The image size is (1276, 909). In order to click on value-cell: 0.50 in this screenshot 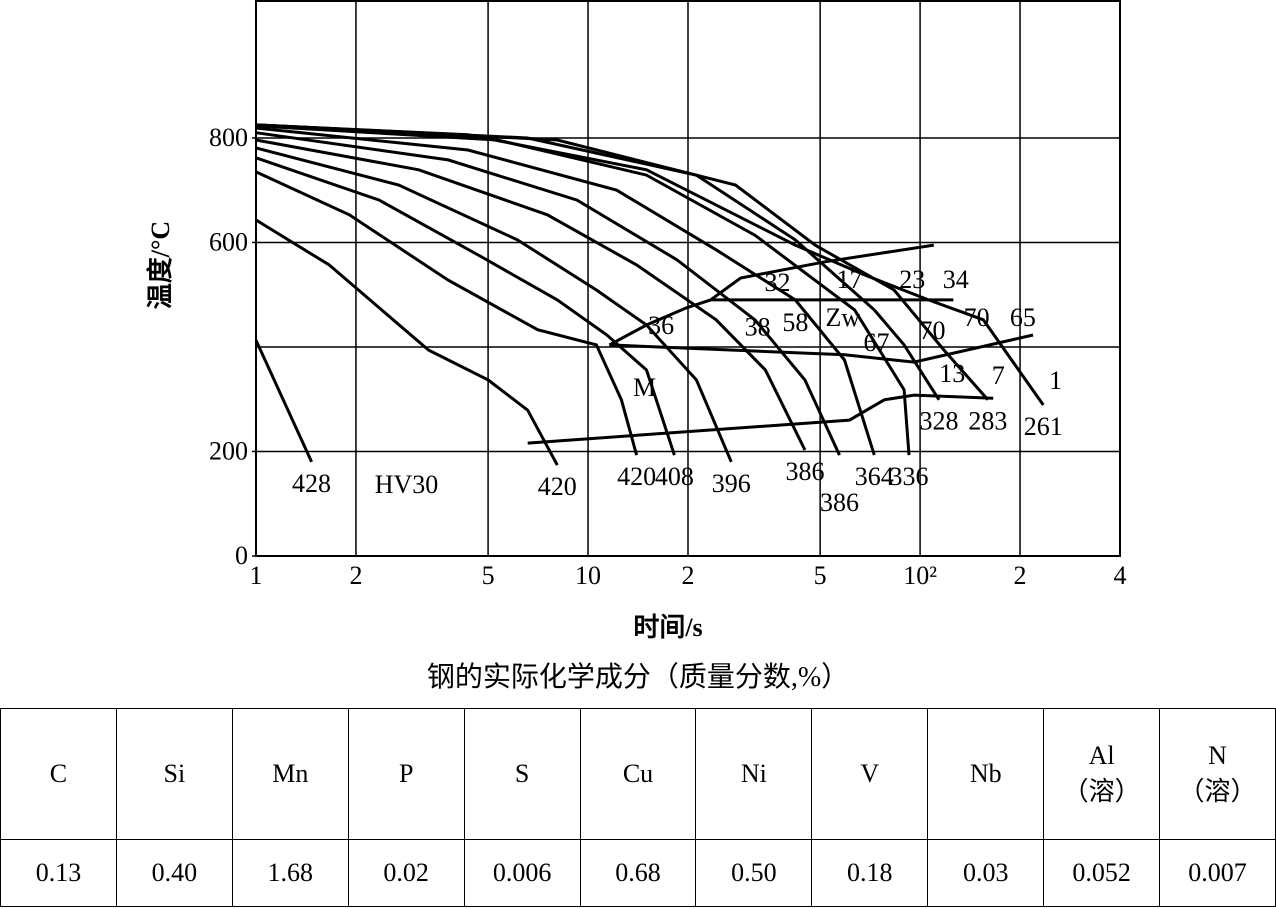, I will do `click(754, 873)`.